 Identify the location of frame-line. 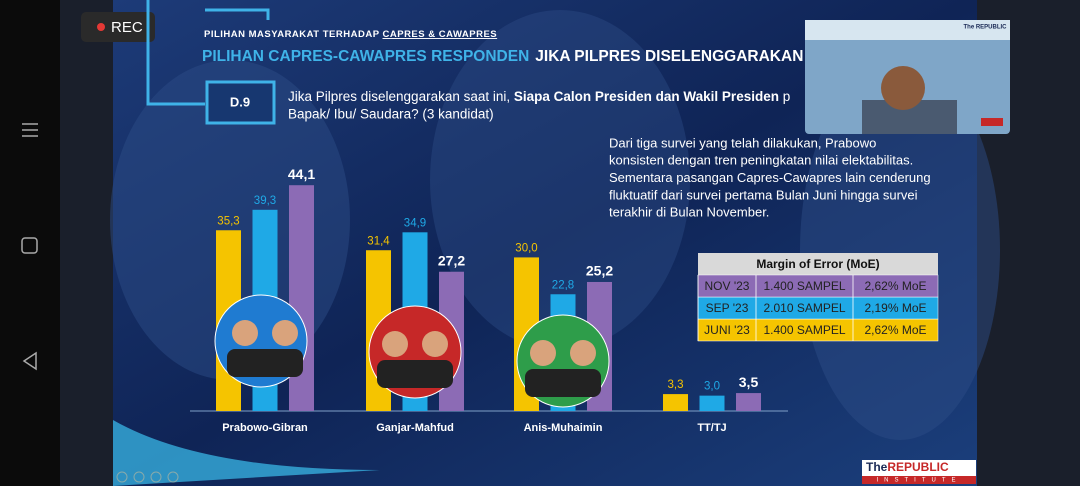
(208, 53).